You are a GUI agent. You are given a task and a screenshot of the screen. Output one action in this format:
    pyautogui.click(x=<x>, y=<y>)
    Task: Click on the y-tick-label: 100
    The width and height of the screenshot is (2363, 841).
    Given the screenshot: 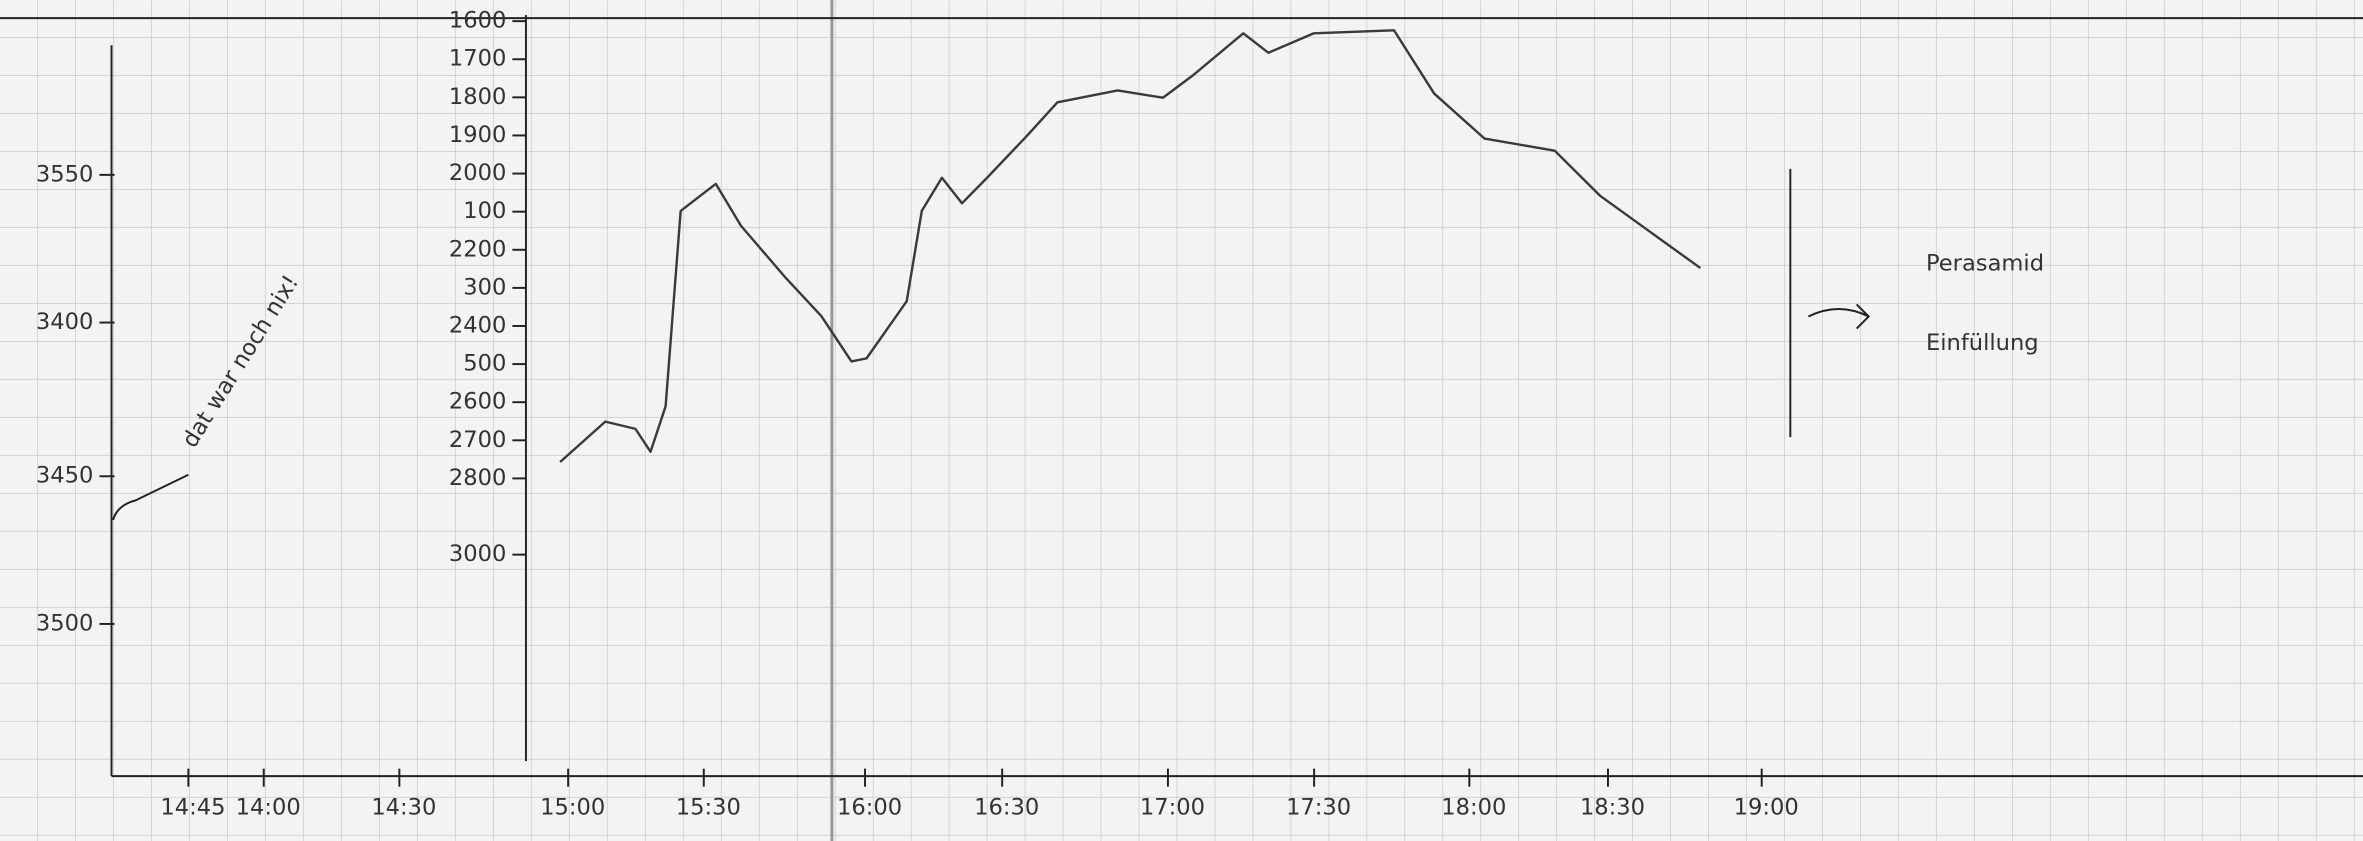 What is the action you would take?
    pyautogui.click(x=484, y=211)
    